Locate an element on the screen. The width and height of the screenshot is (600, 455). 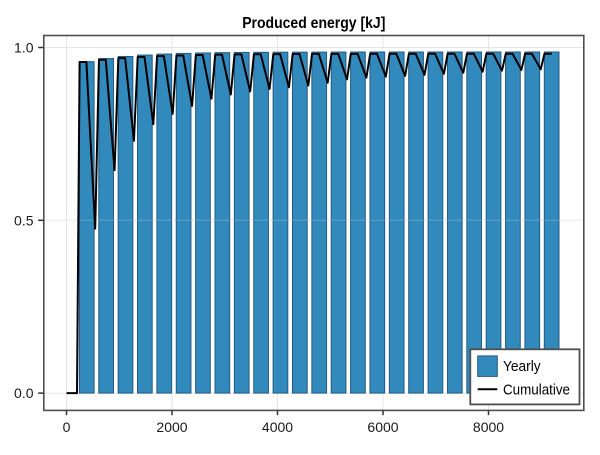
svg-text: 1.0 is located at coordinates (24, 48).